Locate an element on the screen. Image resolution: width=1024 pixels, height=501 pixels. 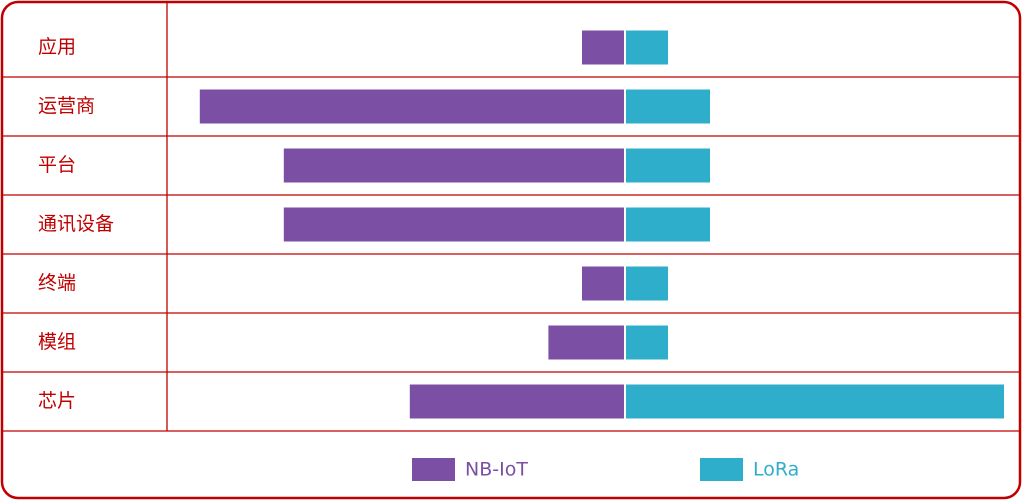
row-label: 运营商 is located at coordinates (66, 106).